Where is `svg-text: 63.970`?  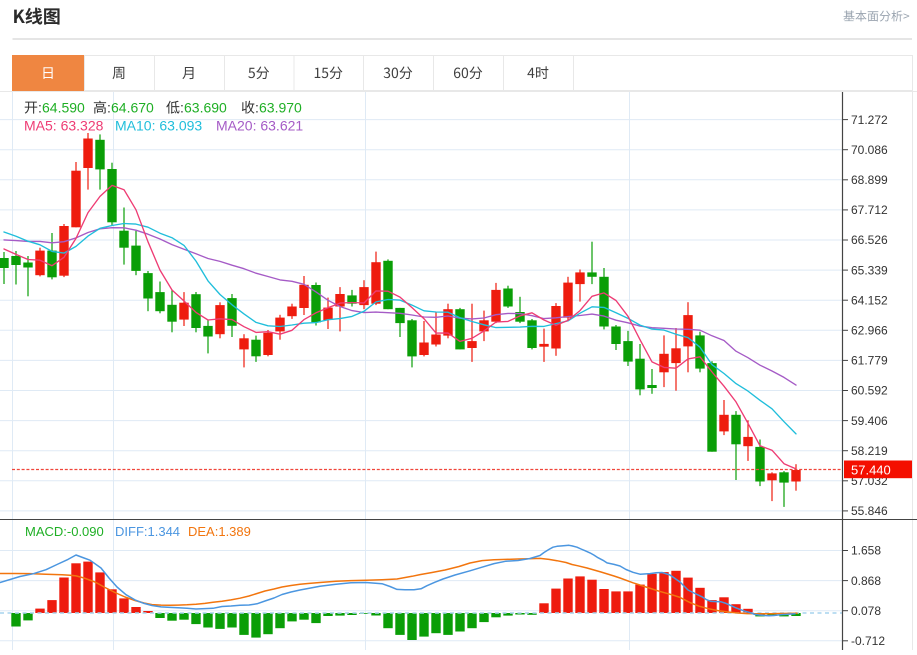
svg-text: 63.970 is located at coordinates (280, 108).